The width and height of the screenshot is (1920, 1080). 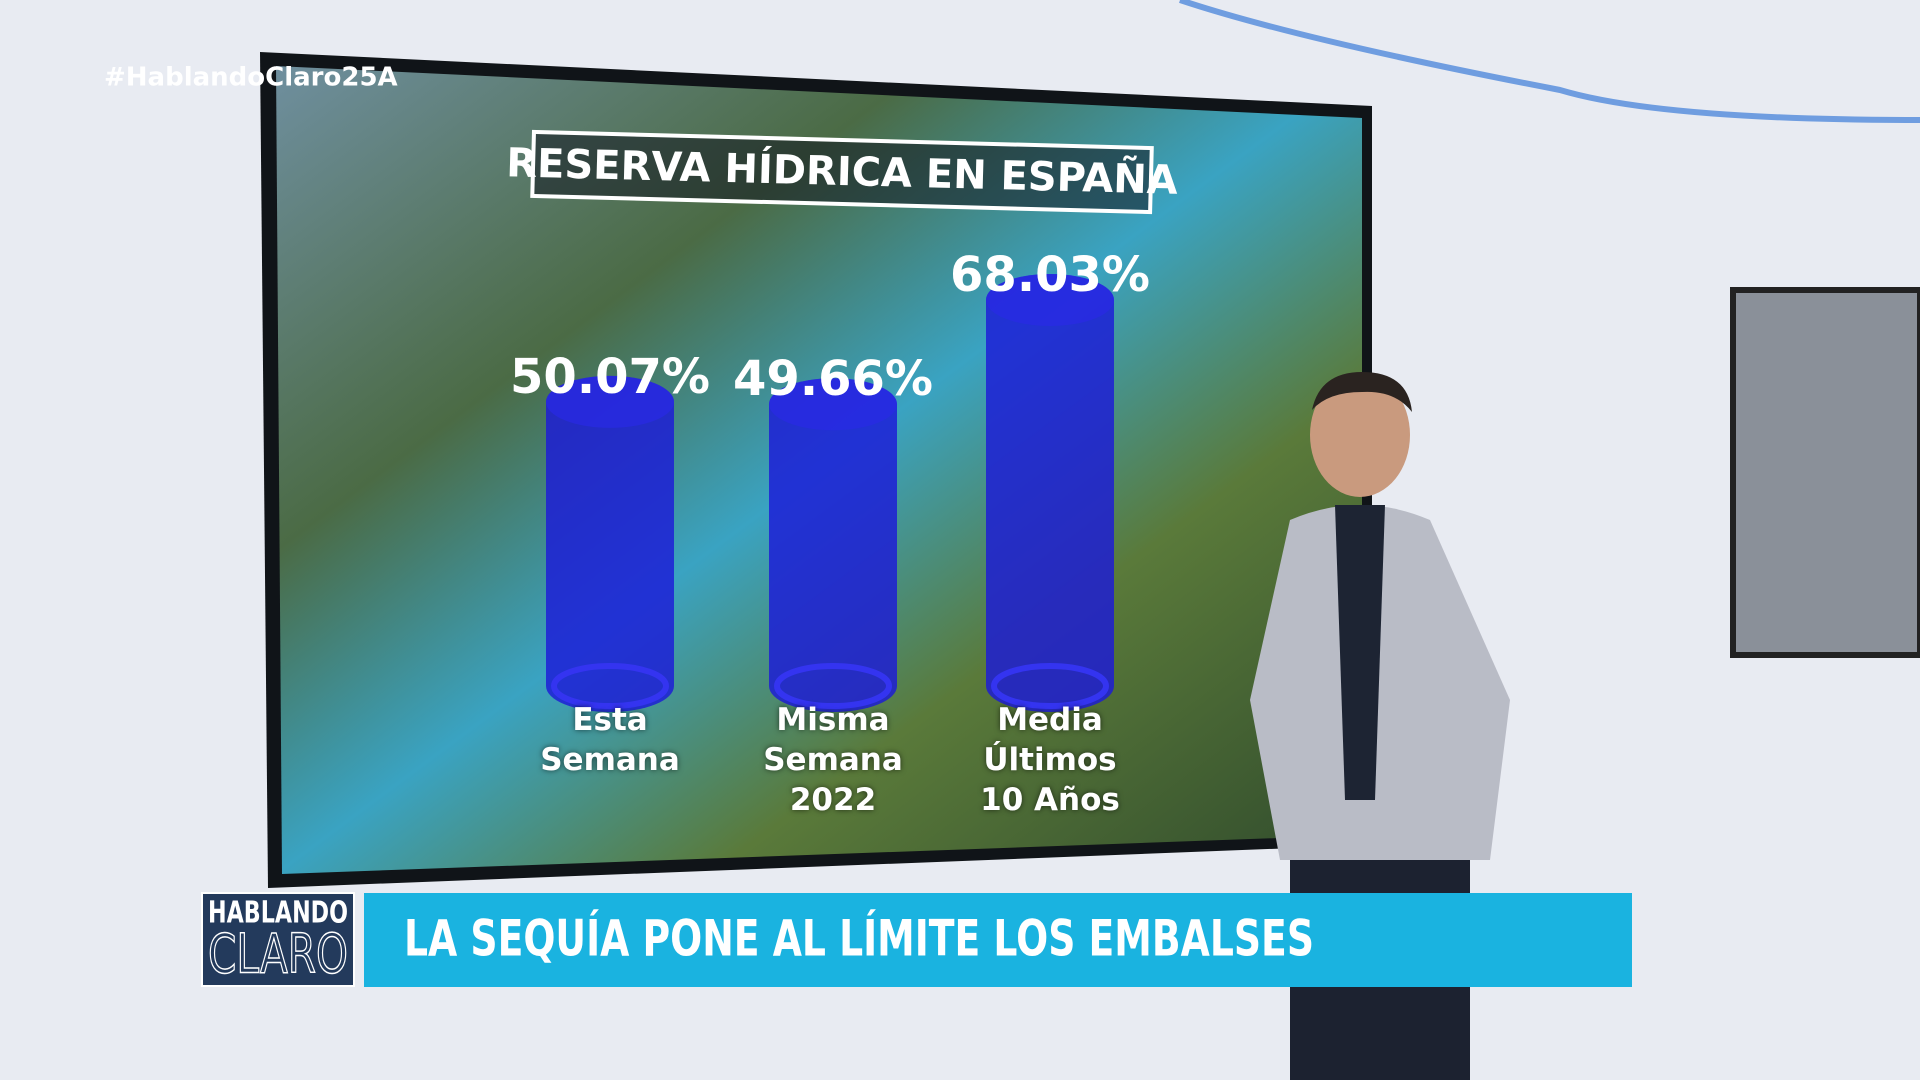 I want to click on side-screen, so click(x=1825, y=472).